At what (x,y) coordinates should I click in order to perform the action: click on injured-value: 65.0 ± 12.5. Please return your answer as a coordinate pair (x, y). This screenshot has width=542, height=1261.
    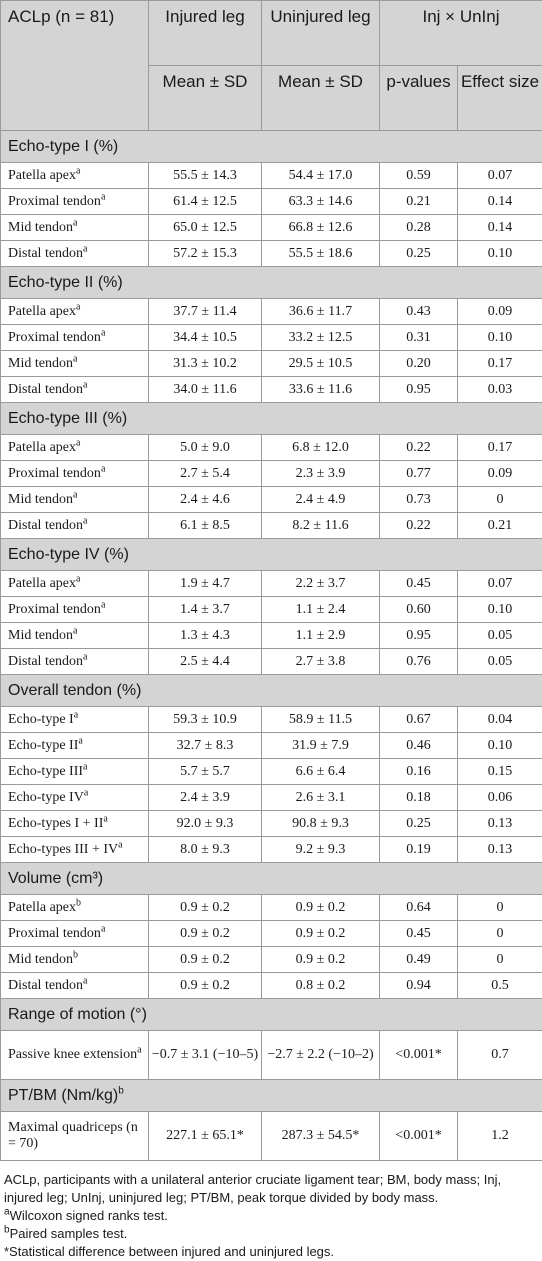
    Looking at the image, I should click on (205, 227).